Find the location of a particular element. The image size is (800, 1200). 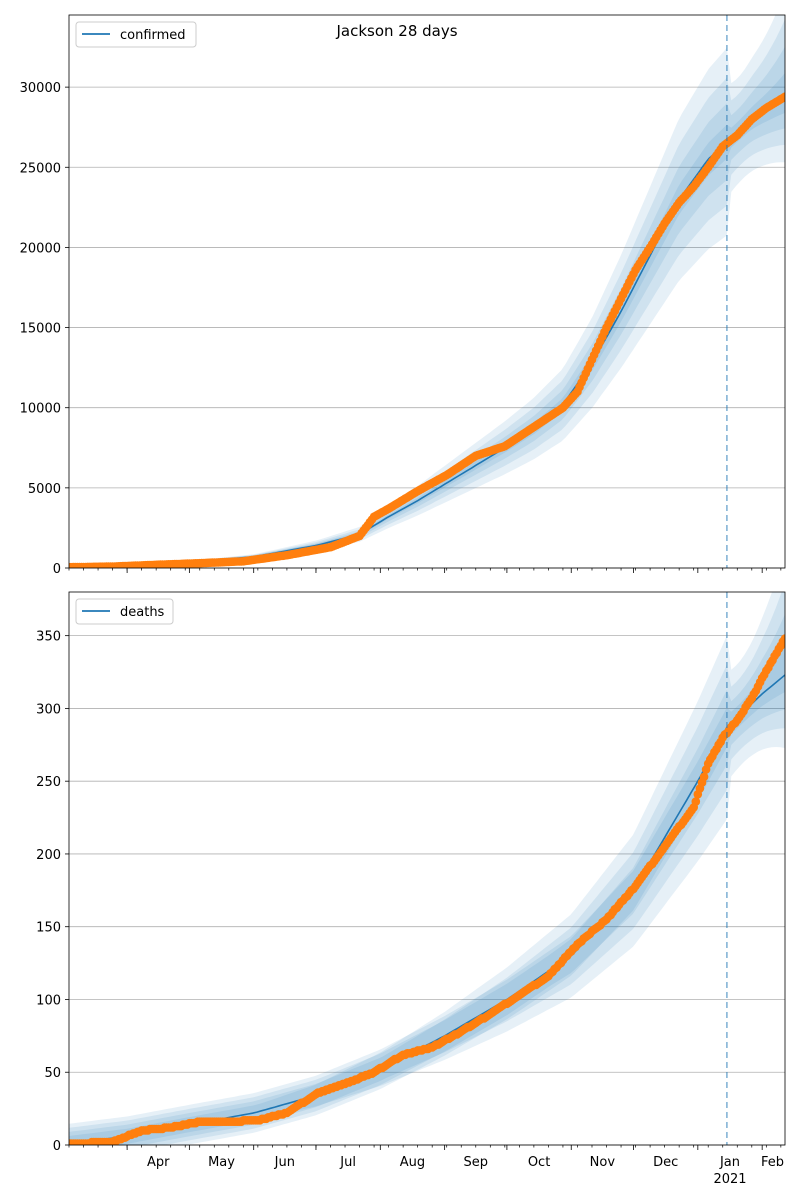

figure-title: Jackson 28 days is located at coordinates (396, 31).